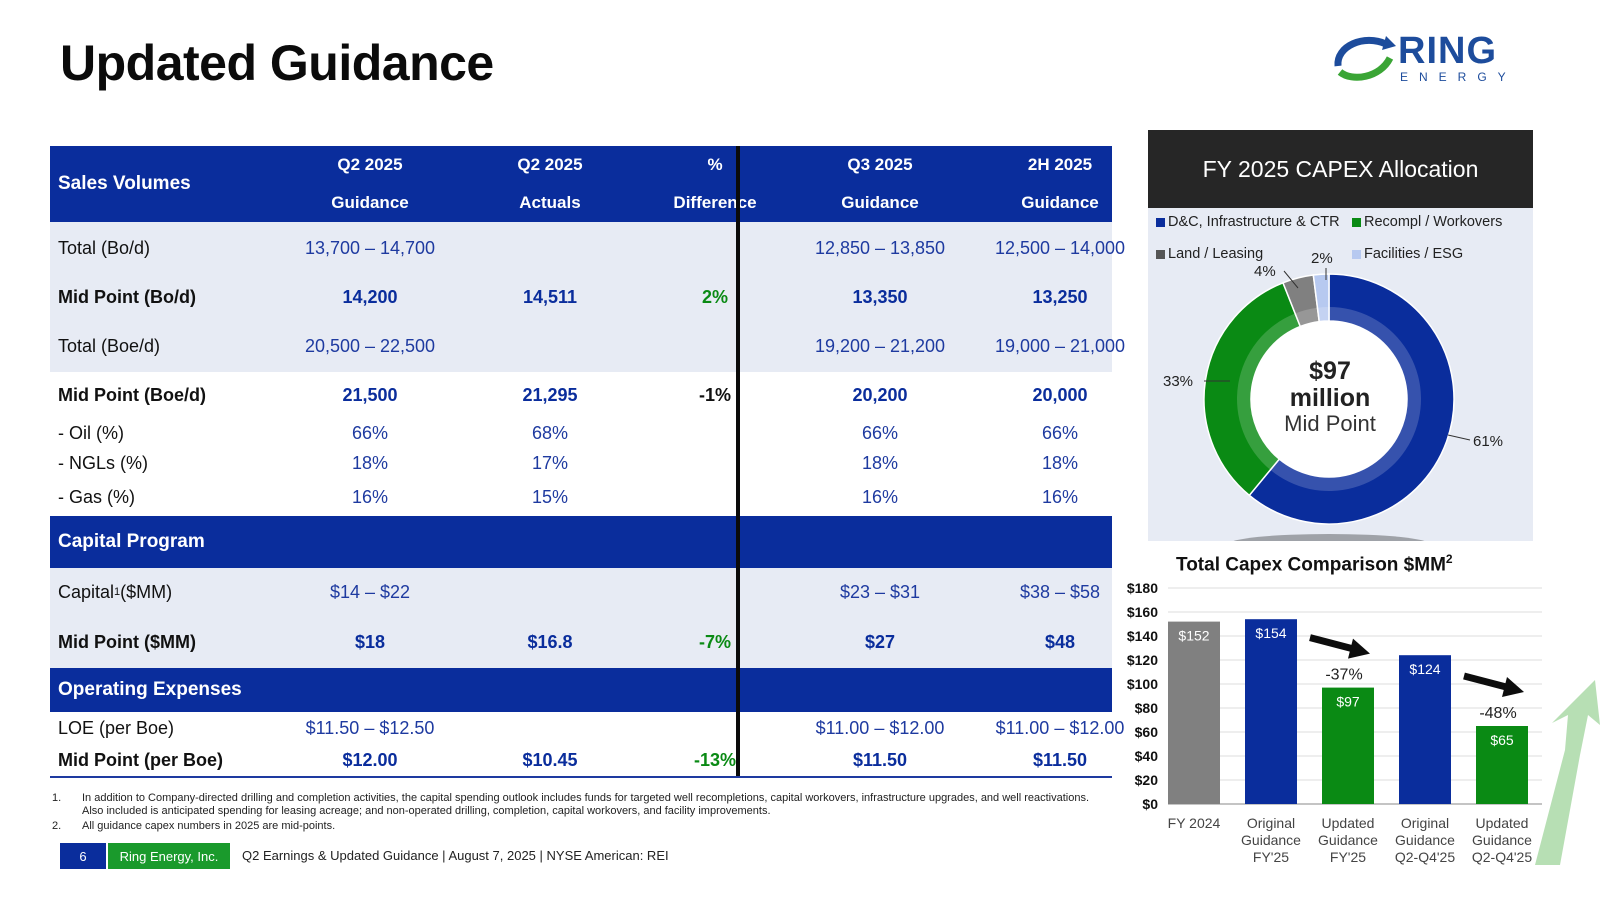 This screenshot has width=1600, height=900. What do you see at coordinates (715, 164) in the screenshot?
I see `header-line-1: %` at bounding box center [715, 164].